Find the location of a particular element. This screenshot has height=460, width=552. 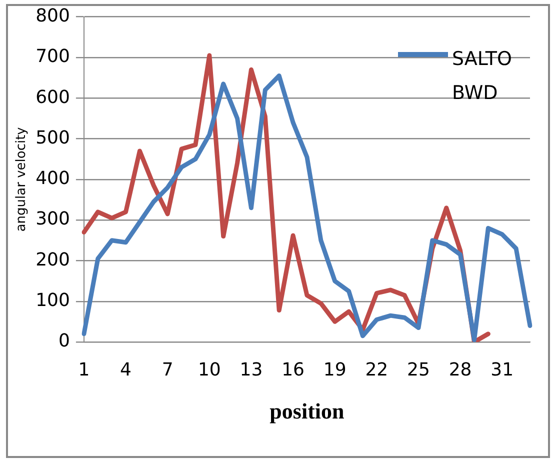

y-tick-label: 400 is located at coordinates (53, 179).